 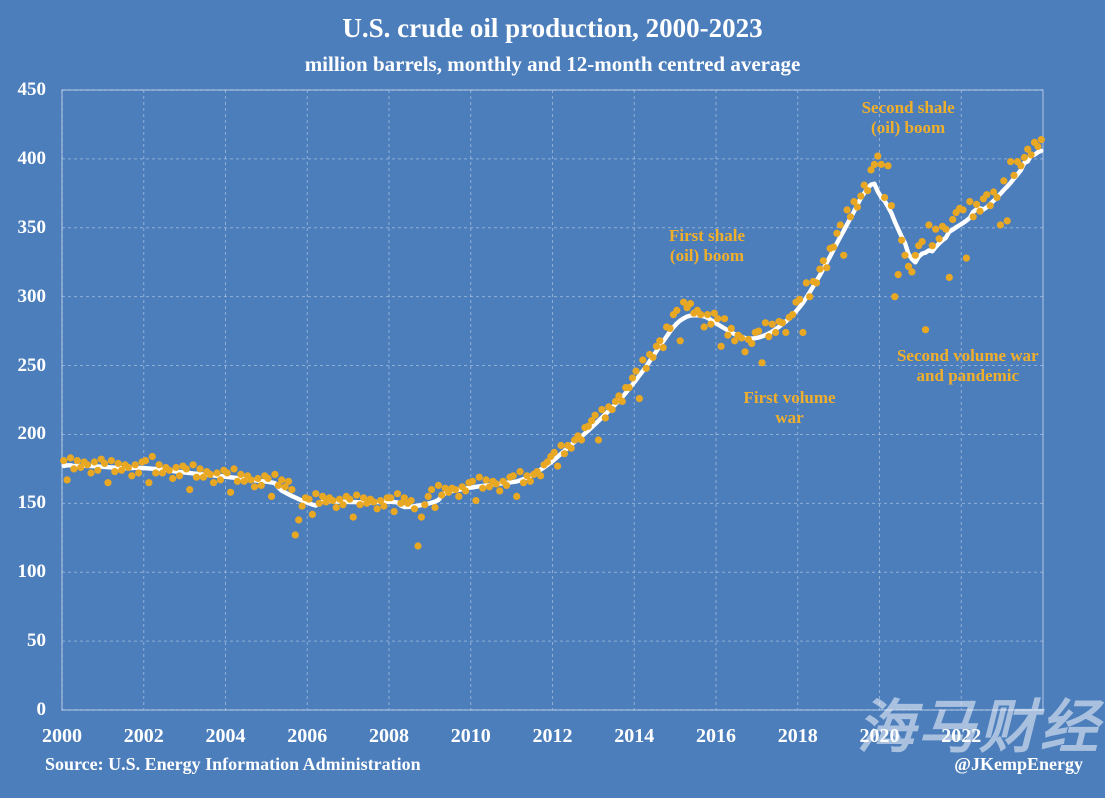 What do you see at coordinates (32, 365) in the screenshot?
I see `y-axis-label: 250` at bounding box center [32, 365].